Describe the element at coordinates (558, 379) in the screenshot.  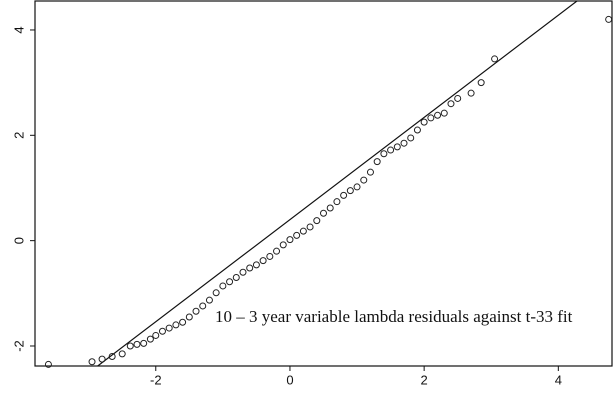
I see `x-tick-label: 4` at that location.